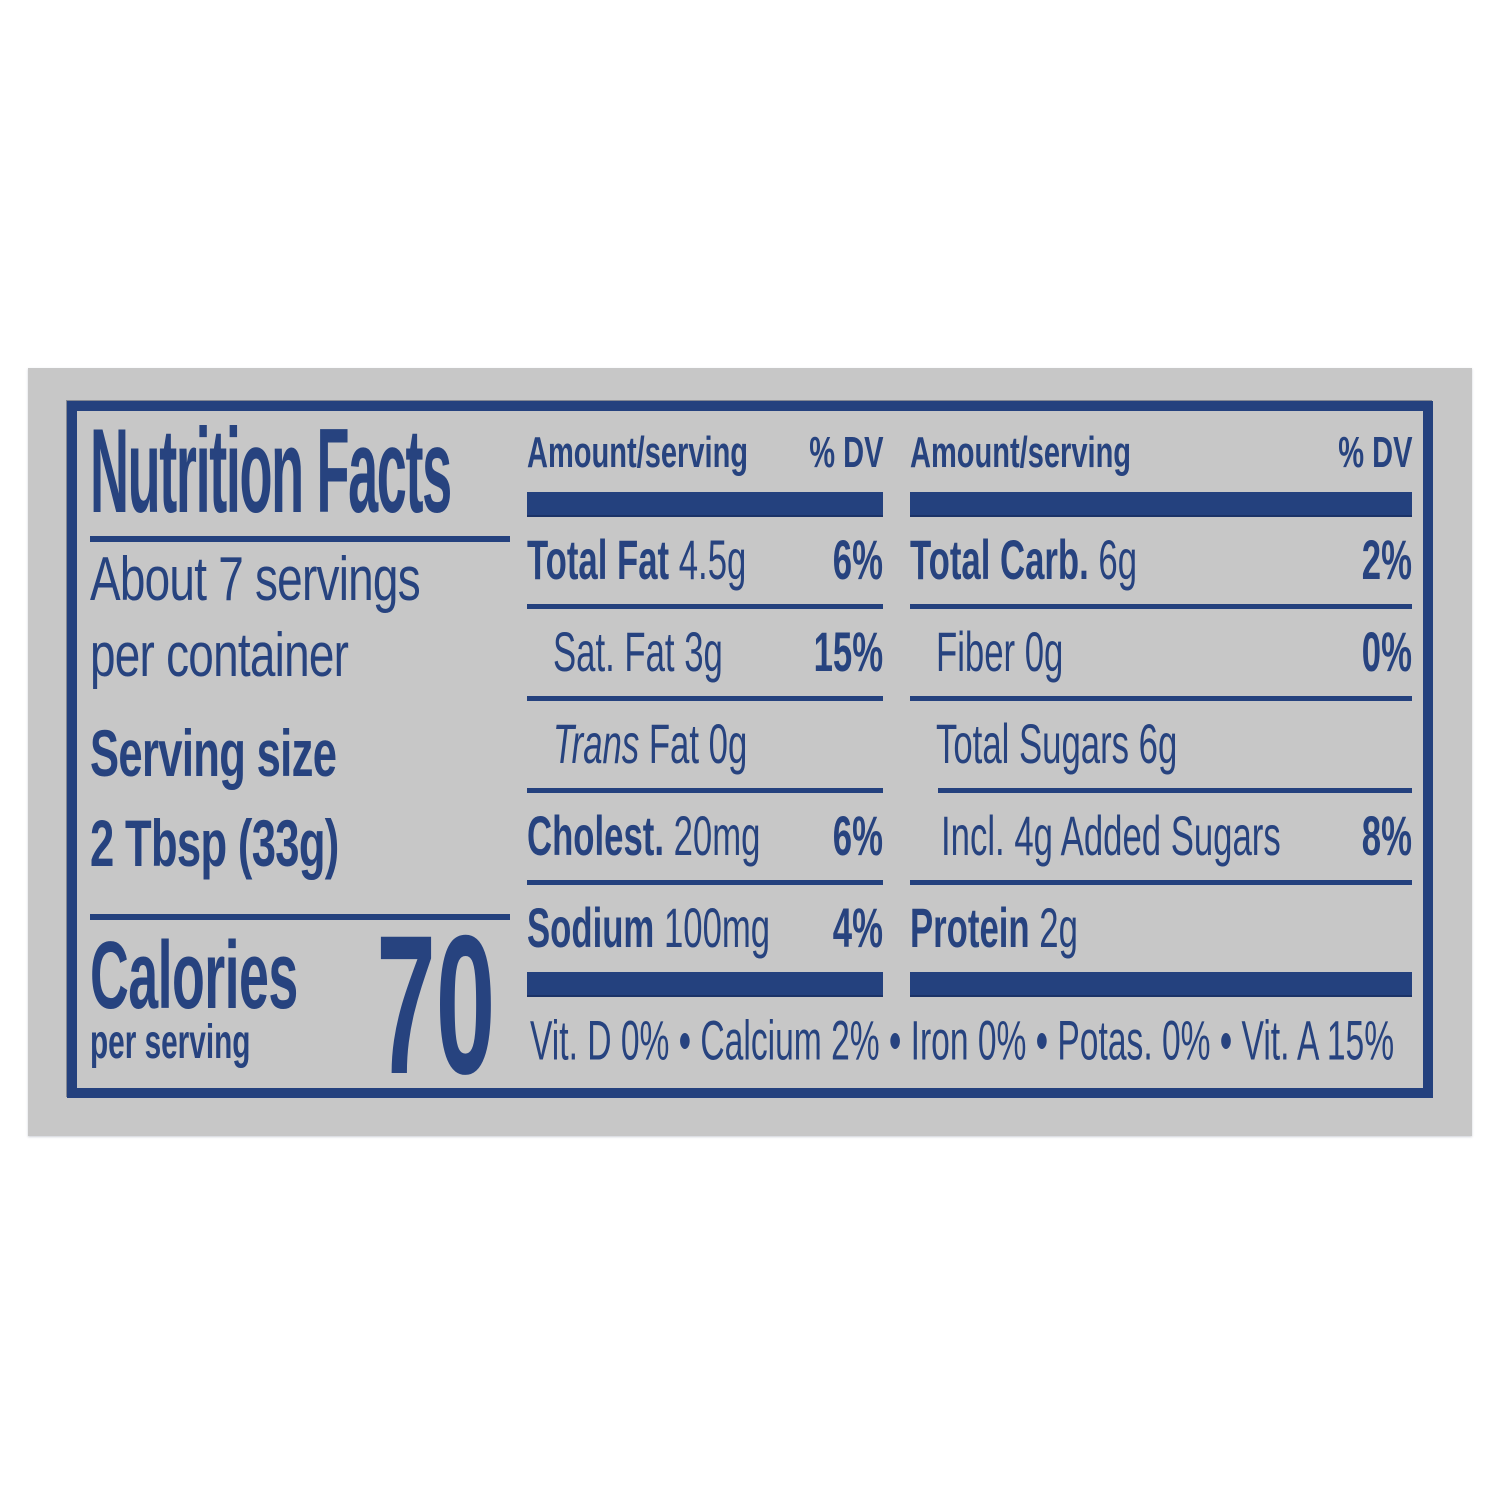 This screenshot has width=1500, height=1500. I want to click on vitamin-a-value: Vit. A 15%, so click(1318, 1040).